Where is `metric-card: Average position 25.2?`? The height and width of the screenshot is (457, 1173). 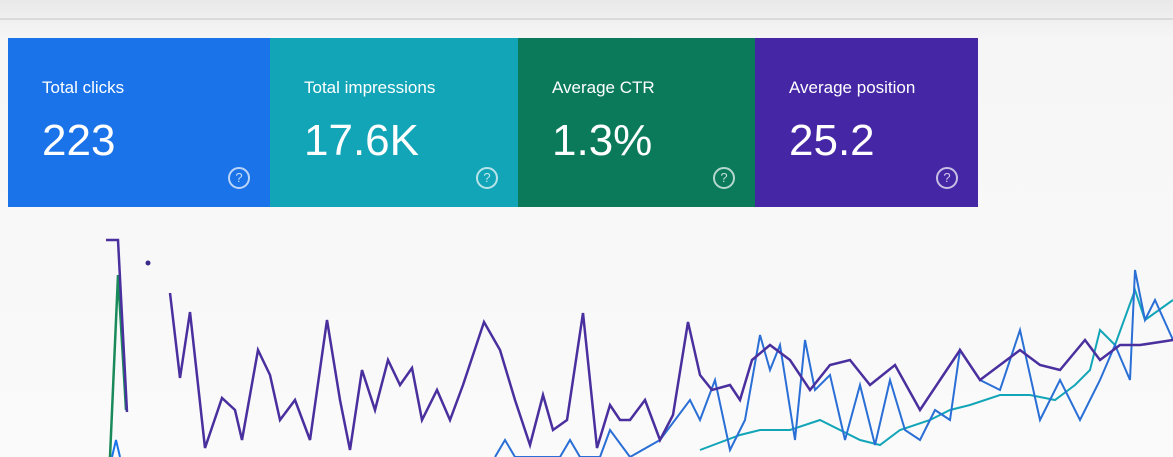
metric-card: Average position 25.2? is located at coordinates (866, 122).